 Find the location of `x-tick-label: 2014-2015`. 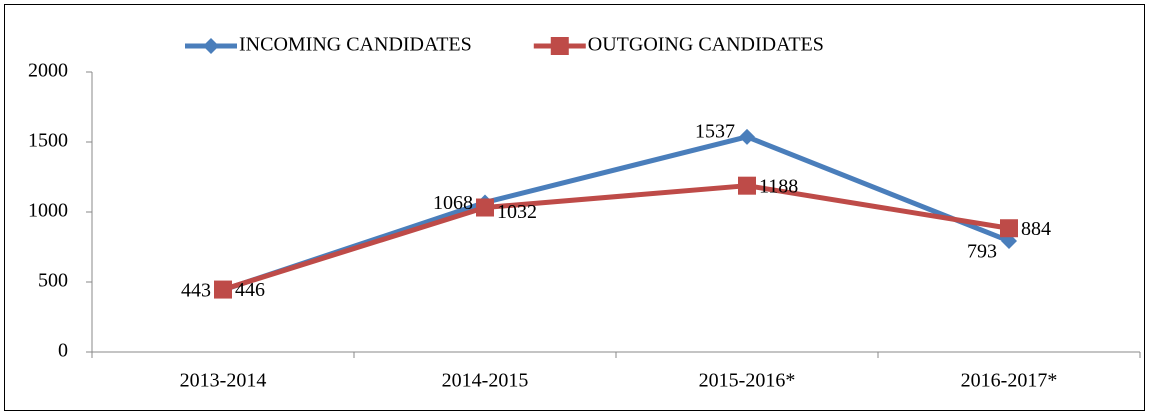

x-tick-label: 2014-2015 is located at coordinates (485, 381).